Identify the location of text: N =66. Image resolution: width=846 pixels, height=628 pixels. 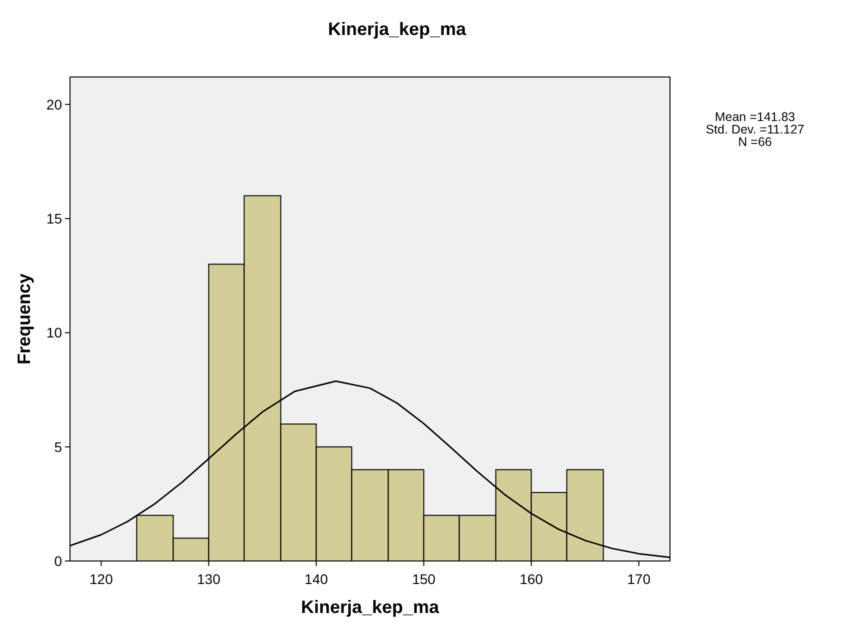
(755, 142).